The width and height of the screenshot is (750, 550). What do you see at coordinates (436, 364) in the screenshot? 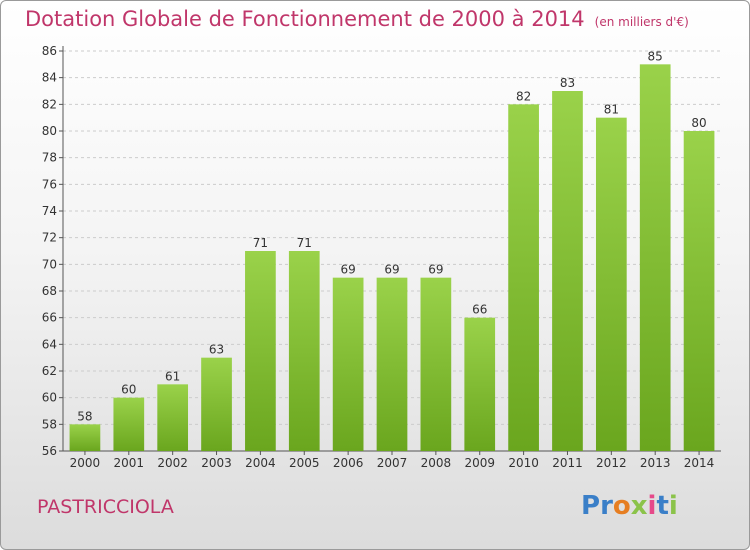
I see `bar-2008` at bounding box center [436, 364].